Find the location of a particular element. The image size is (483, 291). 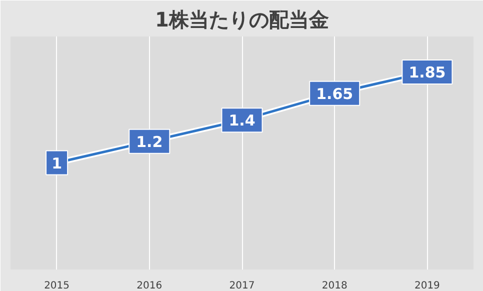

data-label: 1.85 is located at coordinates (427, 73).